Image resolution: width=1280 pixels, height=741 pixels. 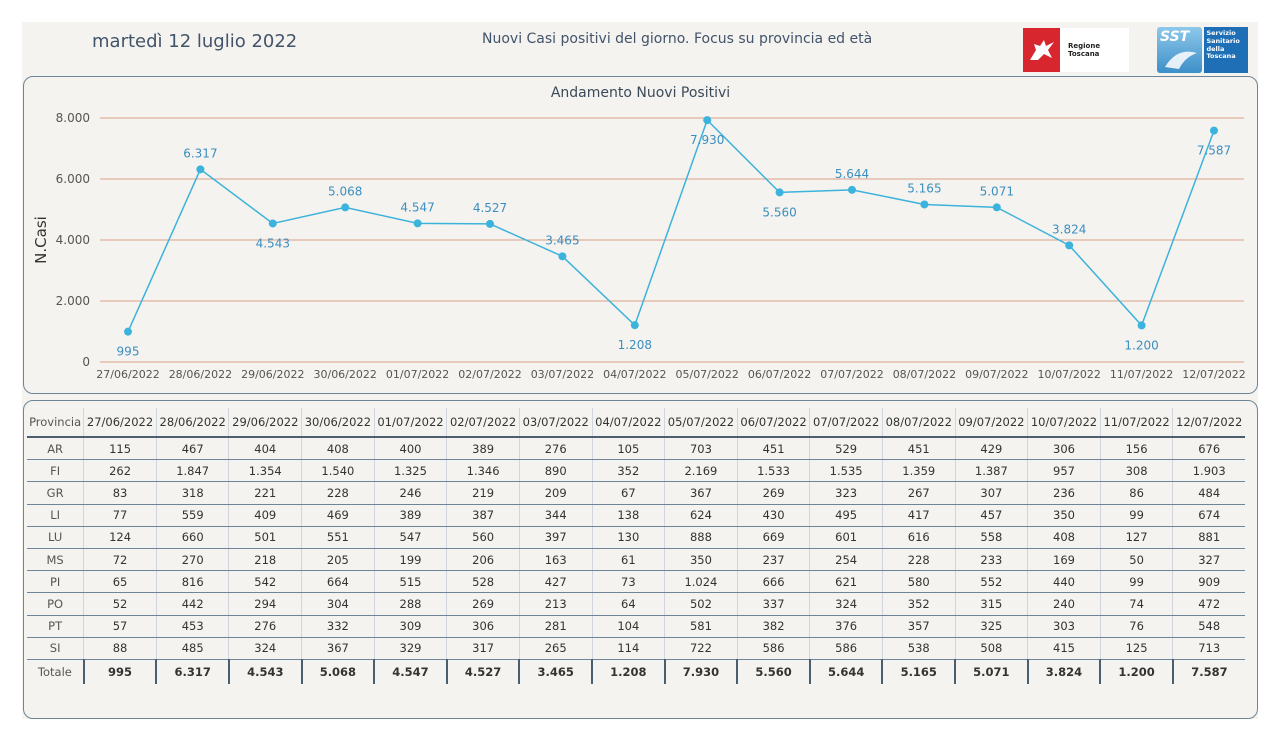 What do you see at coordinates (556, 537) in the screenshot?
I see `value-cell: 397` at bounding box center [556, 537].